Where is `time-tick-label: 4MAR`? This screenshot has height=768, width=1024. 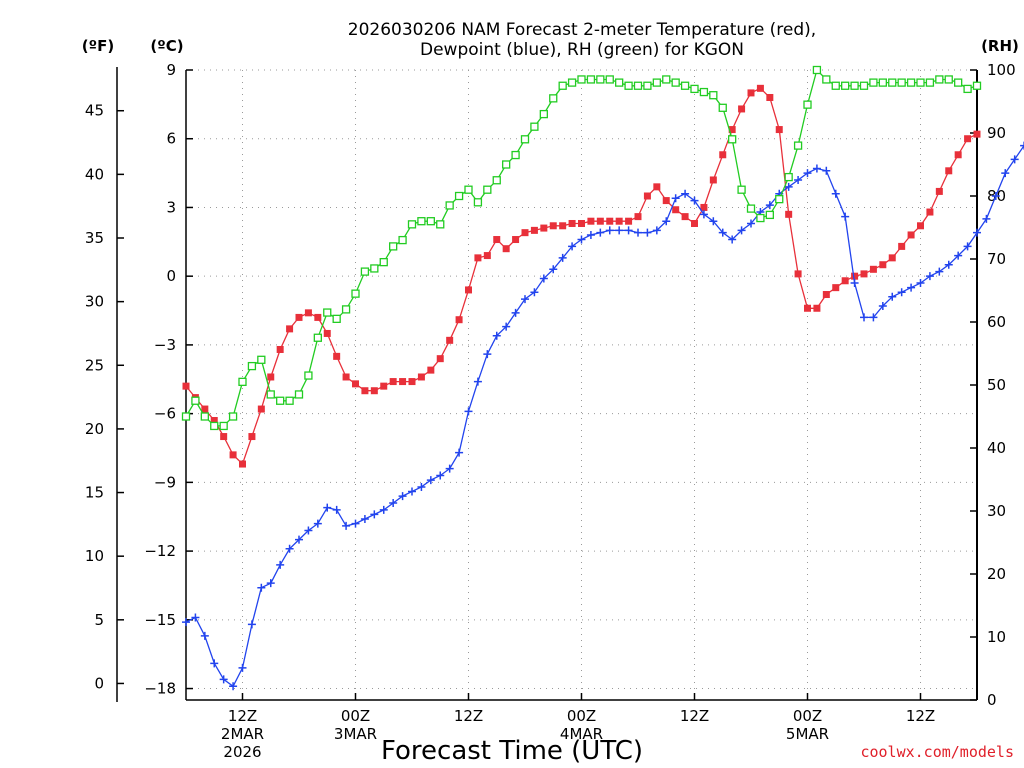 time-tick-label: 4MAR is located at coordinates (581, 734).